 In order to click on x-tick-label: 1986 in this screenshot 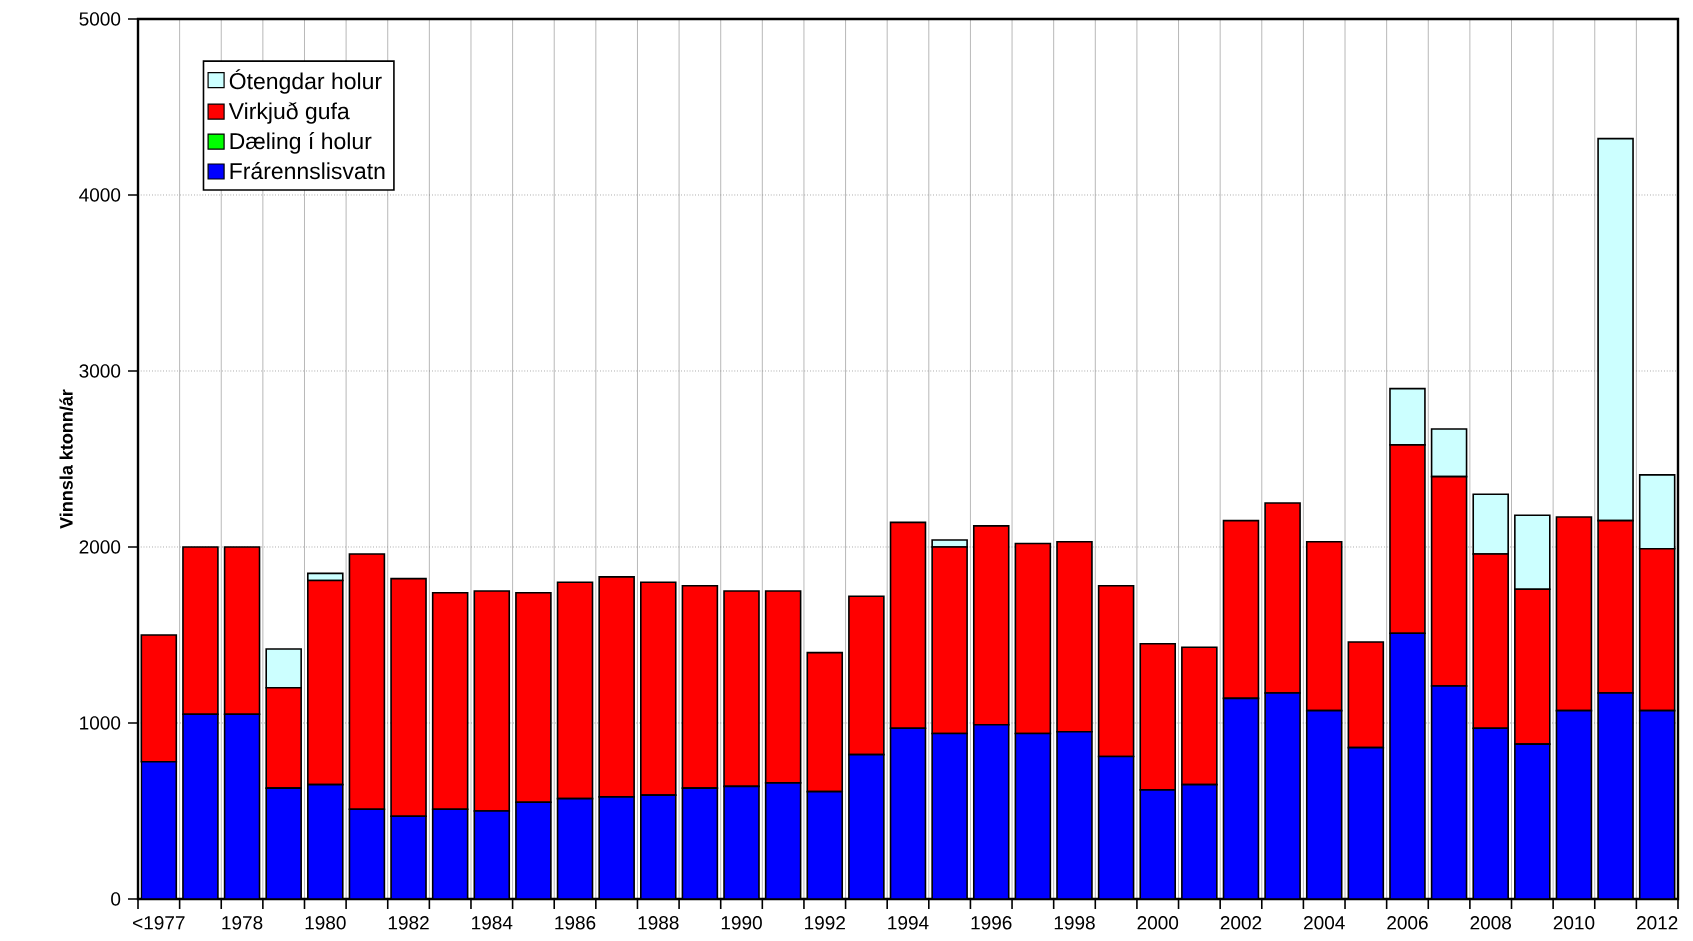, I will do `click(575, 923)`.